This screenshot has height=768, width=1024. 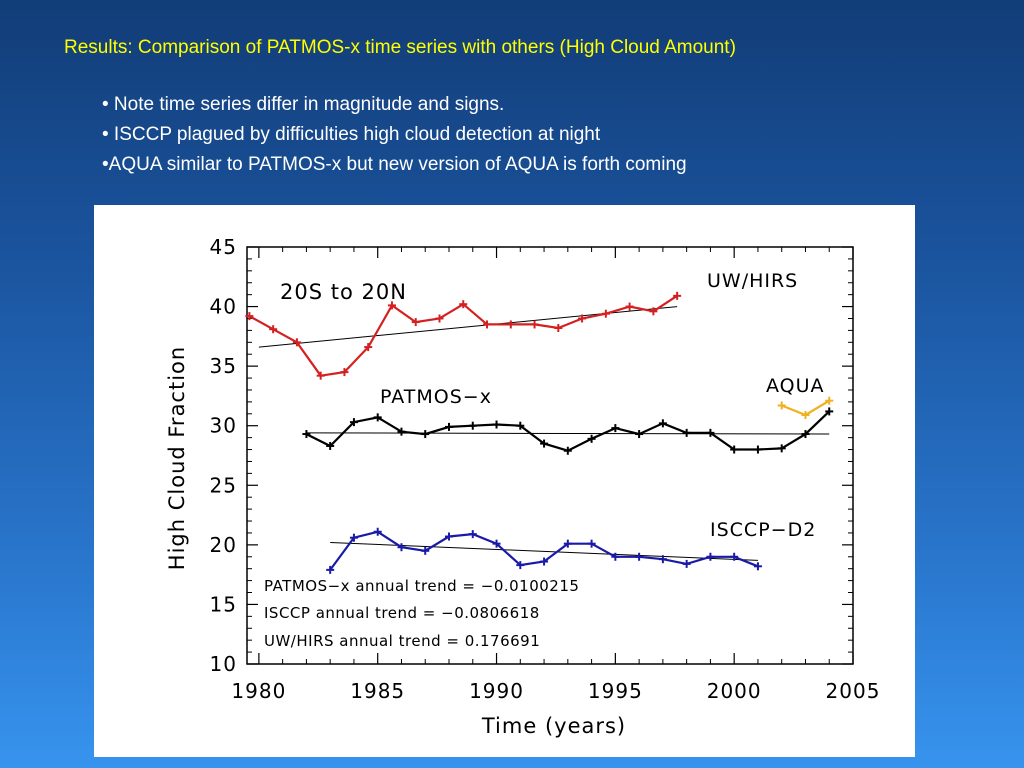 I want to click on uw-hirs-label: UW/HIRS, so click(x=752, y=281).